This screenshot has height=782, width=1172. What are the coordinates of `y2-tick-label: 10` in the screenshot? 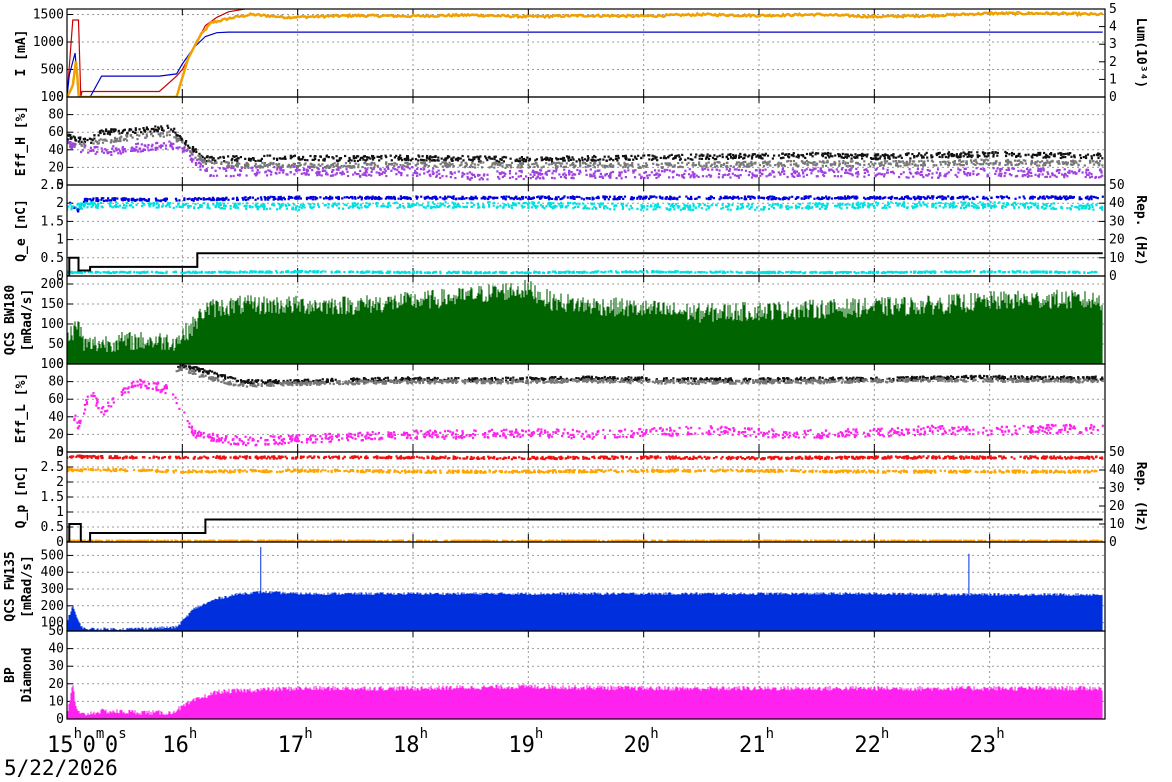 It's located at (1117, 524).